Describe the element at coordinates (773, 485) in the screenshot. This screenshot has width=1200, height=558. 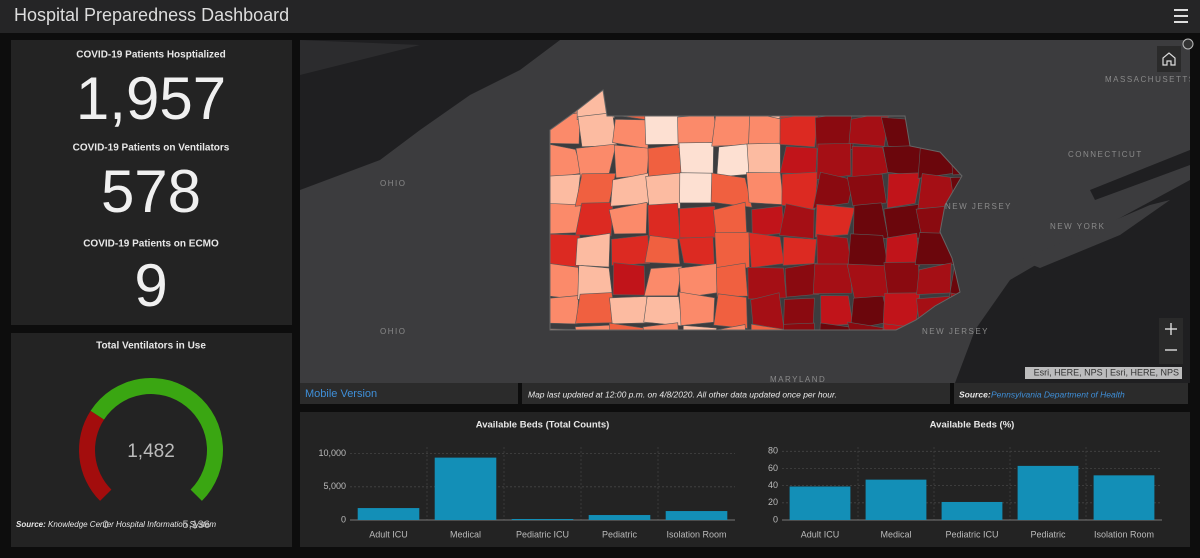
I see `y-tick-label: 40` at that location.